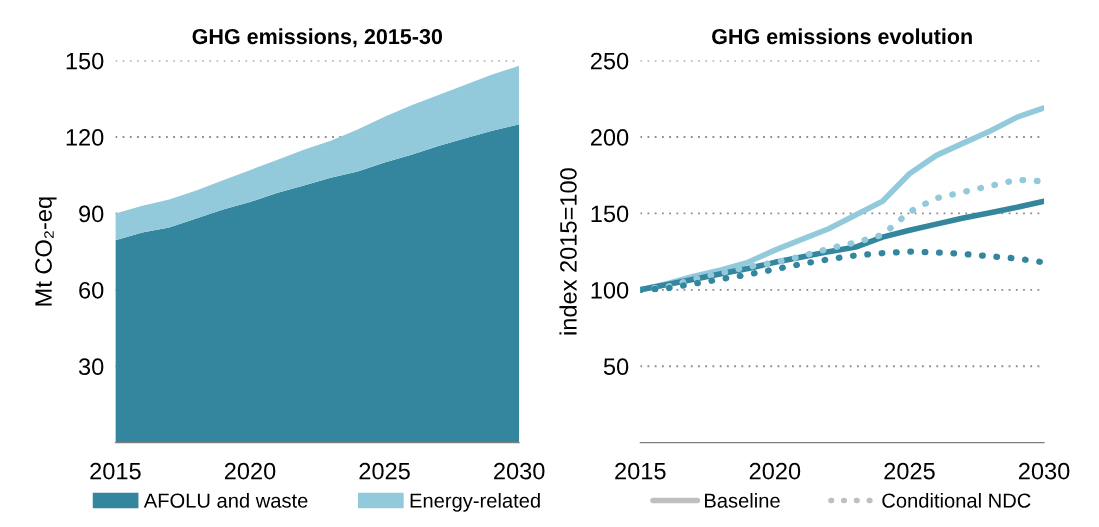 Image resolution: width=1099 pixels, height=527 pixels. Describe the element at coordinates (742, 500) in the screenshot. I see `text: Baseline` at that location.